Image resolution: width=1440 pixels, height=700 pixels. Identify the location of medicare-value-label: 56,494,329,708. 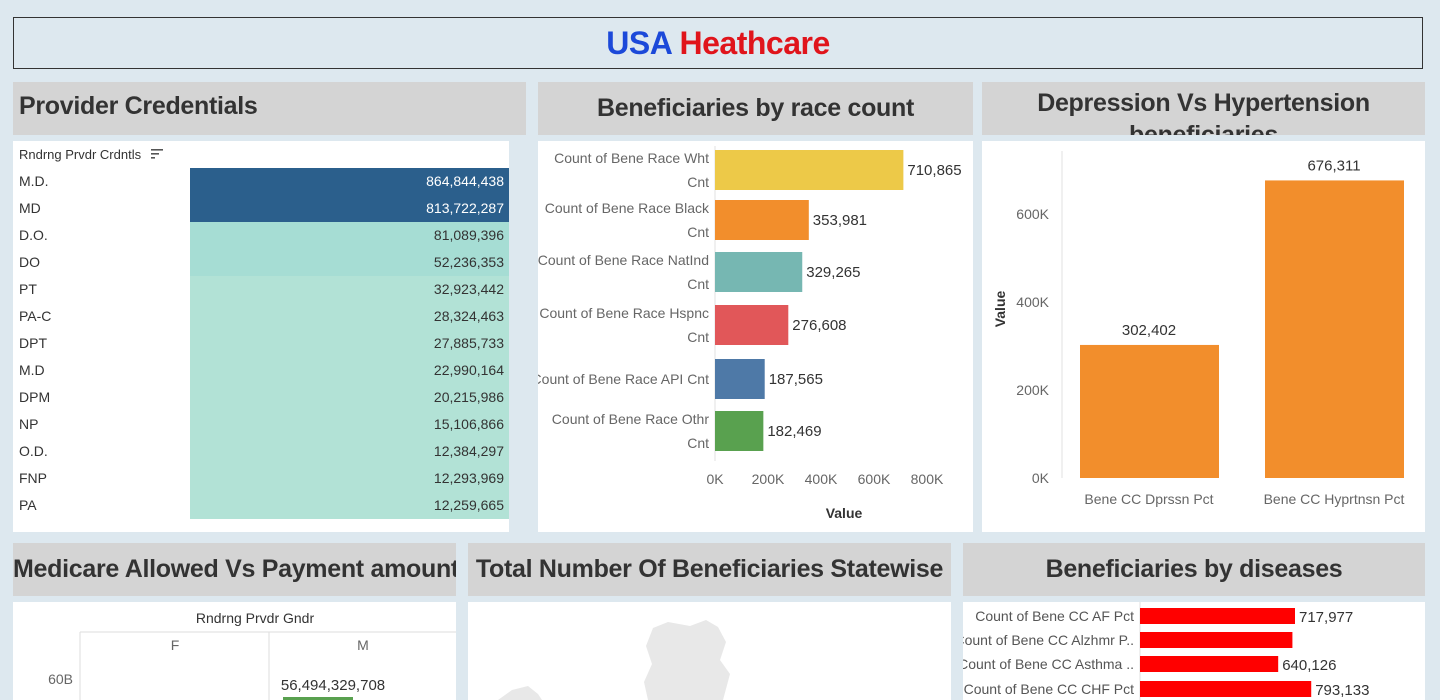
(333, 685).